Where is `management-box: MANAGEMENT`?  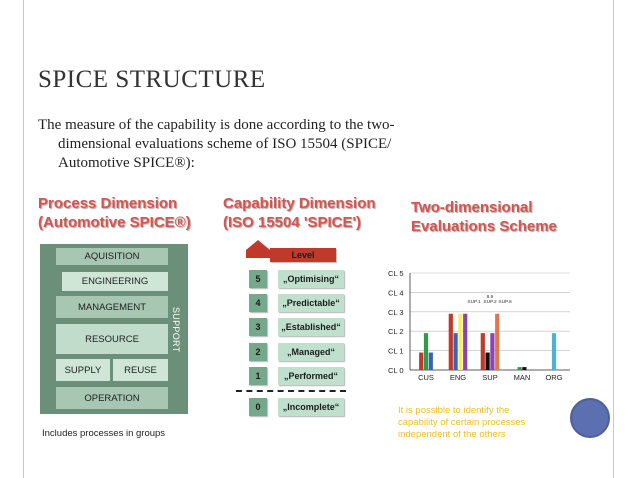
management-box: MANAGEMENT is located at coordinates (112, 307).